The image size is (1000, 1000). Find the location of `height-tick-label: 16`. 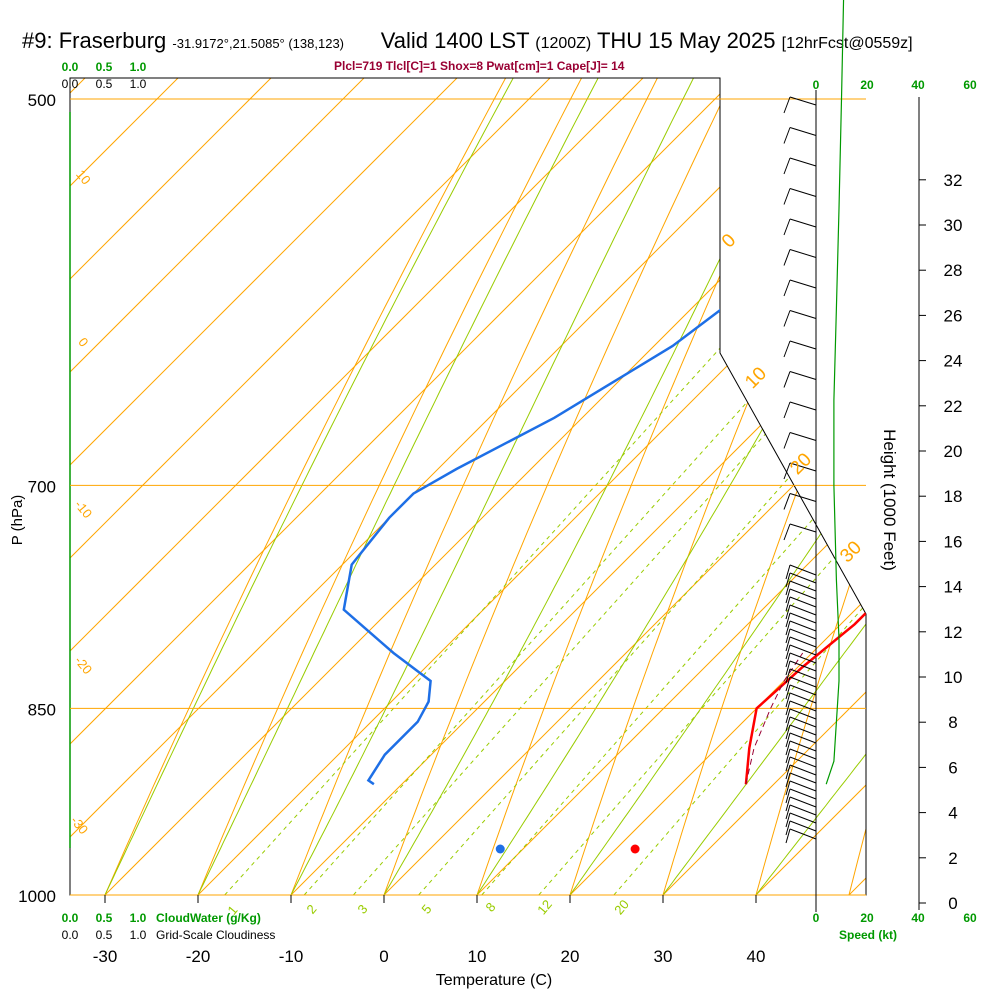

height-tick-label: 16 is located at coordinates (953, 541).